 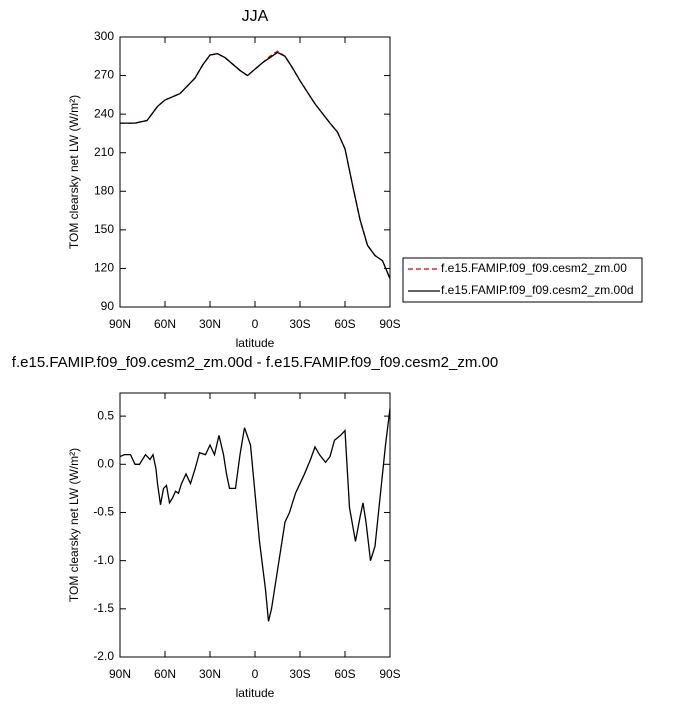 I want to click on y-tick-label: 270, so click(x=104, y=75).